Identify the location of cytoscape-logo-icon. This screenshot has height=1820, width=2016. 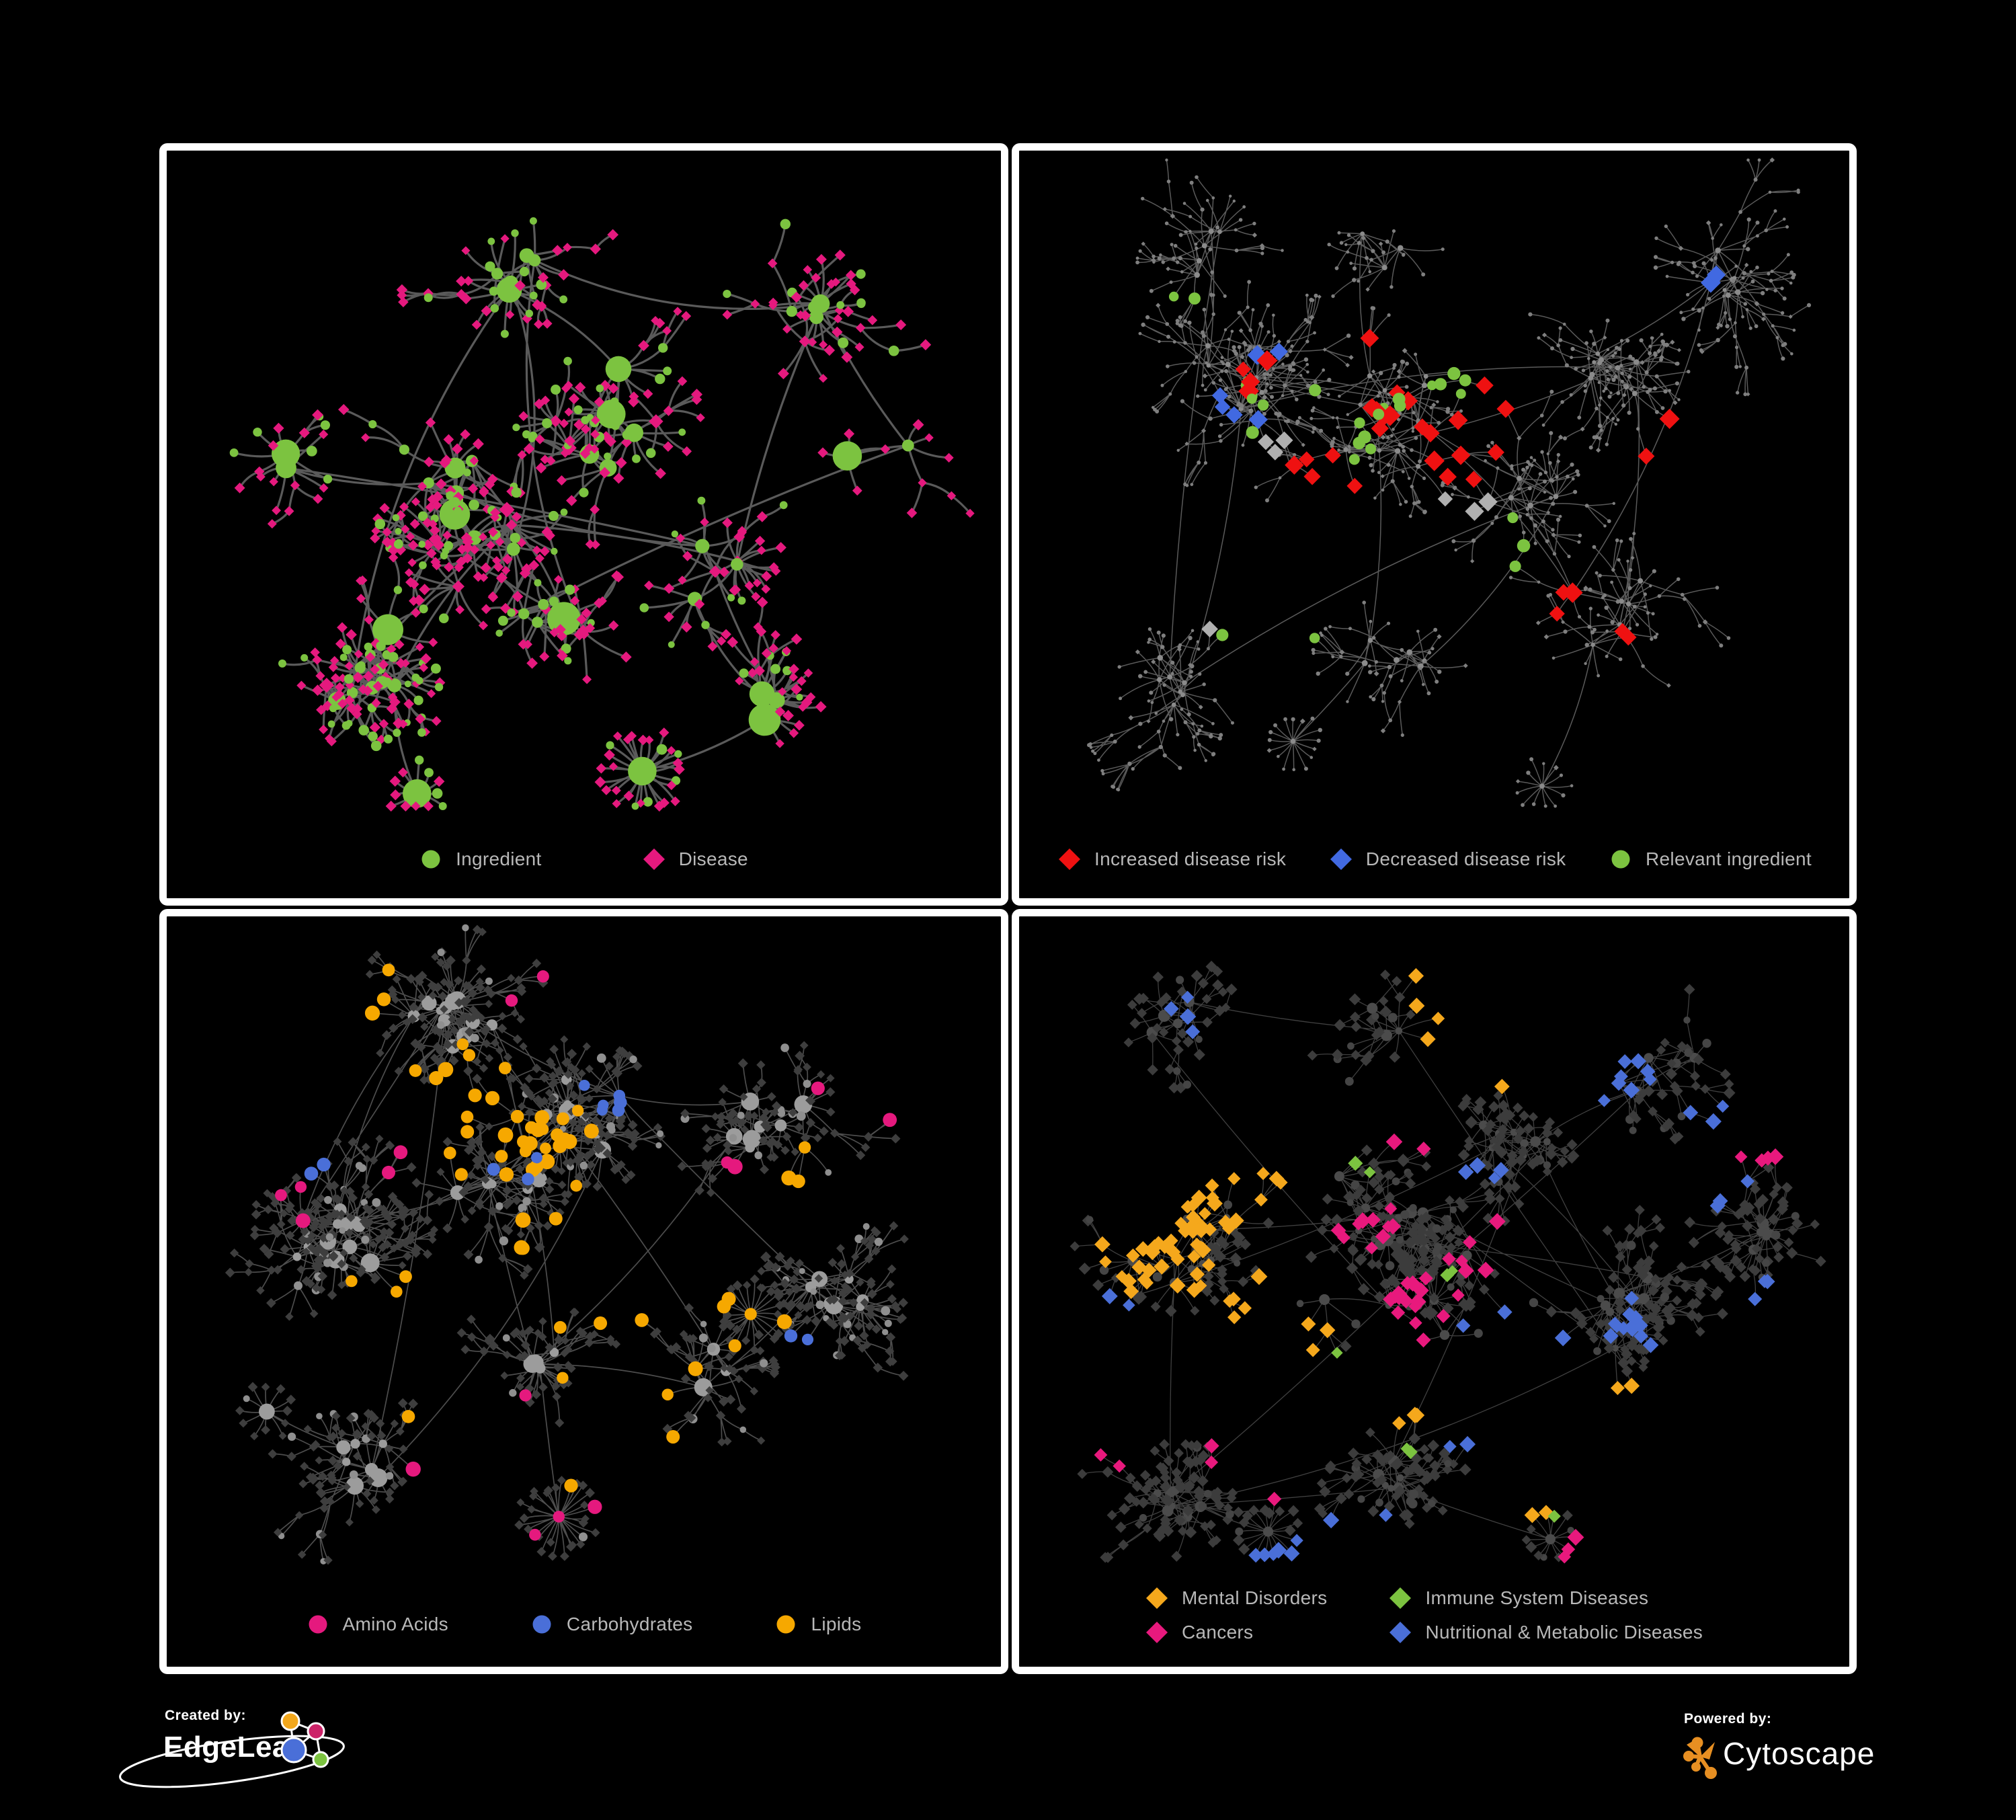
(1700, 1758).